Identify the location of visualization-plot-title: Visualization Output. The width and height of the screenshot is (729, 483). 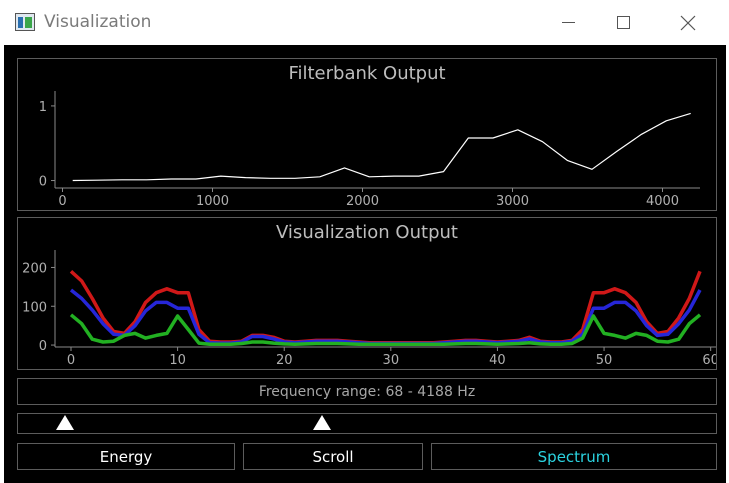
(367, 232).